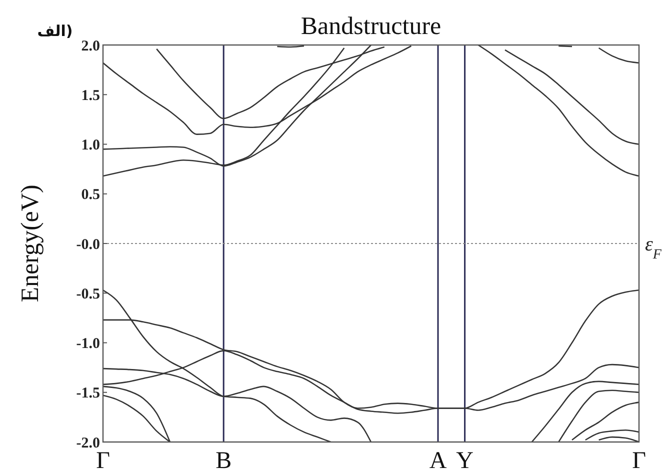  What do you see at coordinates (465, 461) in the screenshot?
I see `x-tick-label: Y` at bounding box center [465, 461].